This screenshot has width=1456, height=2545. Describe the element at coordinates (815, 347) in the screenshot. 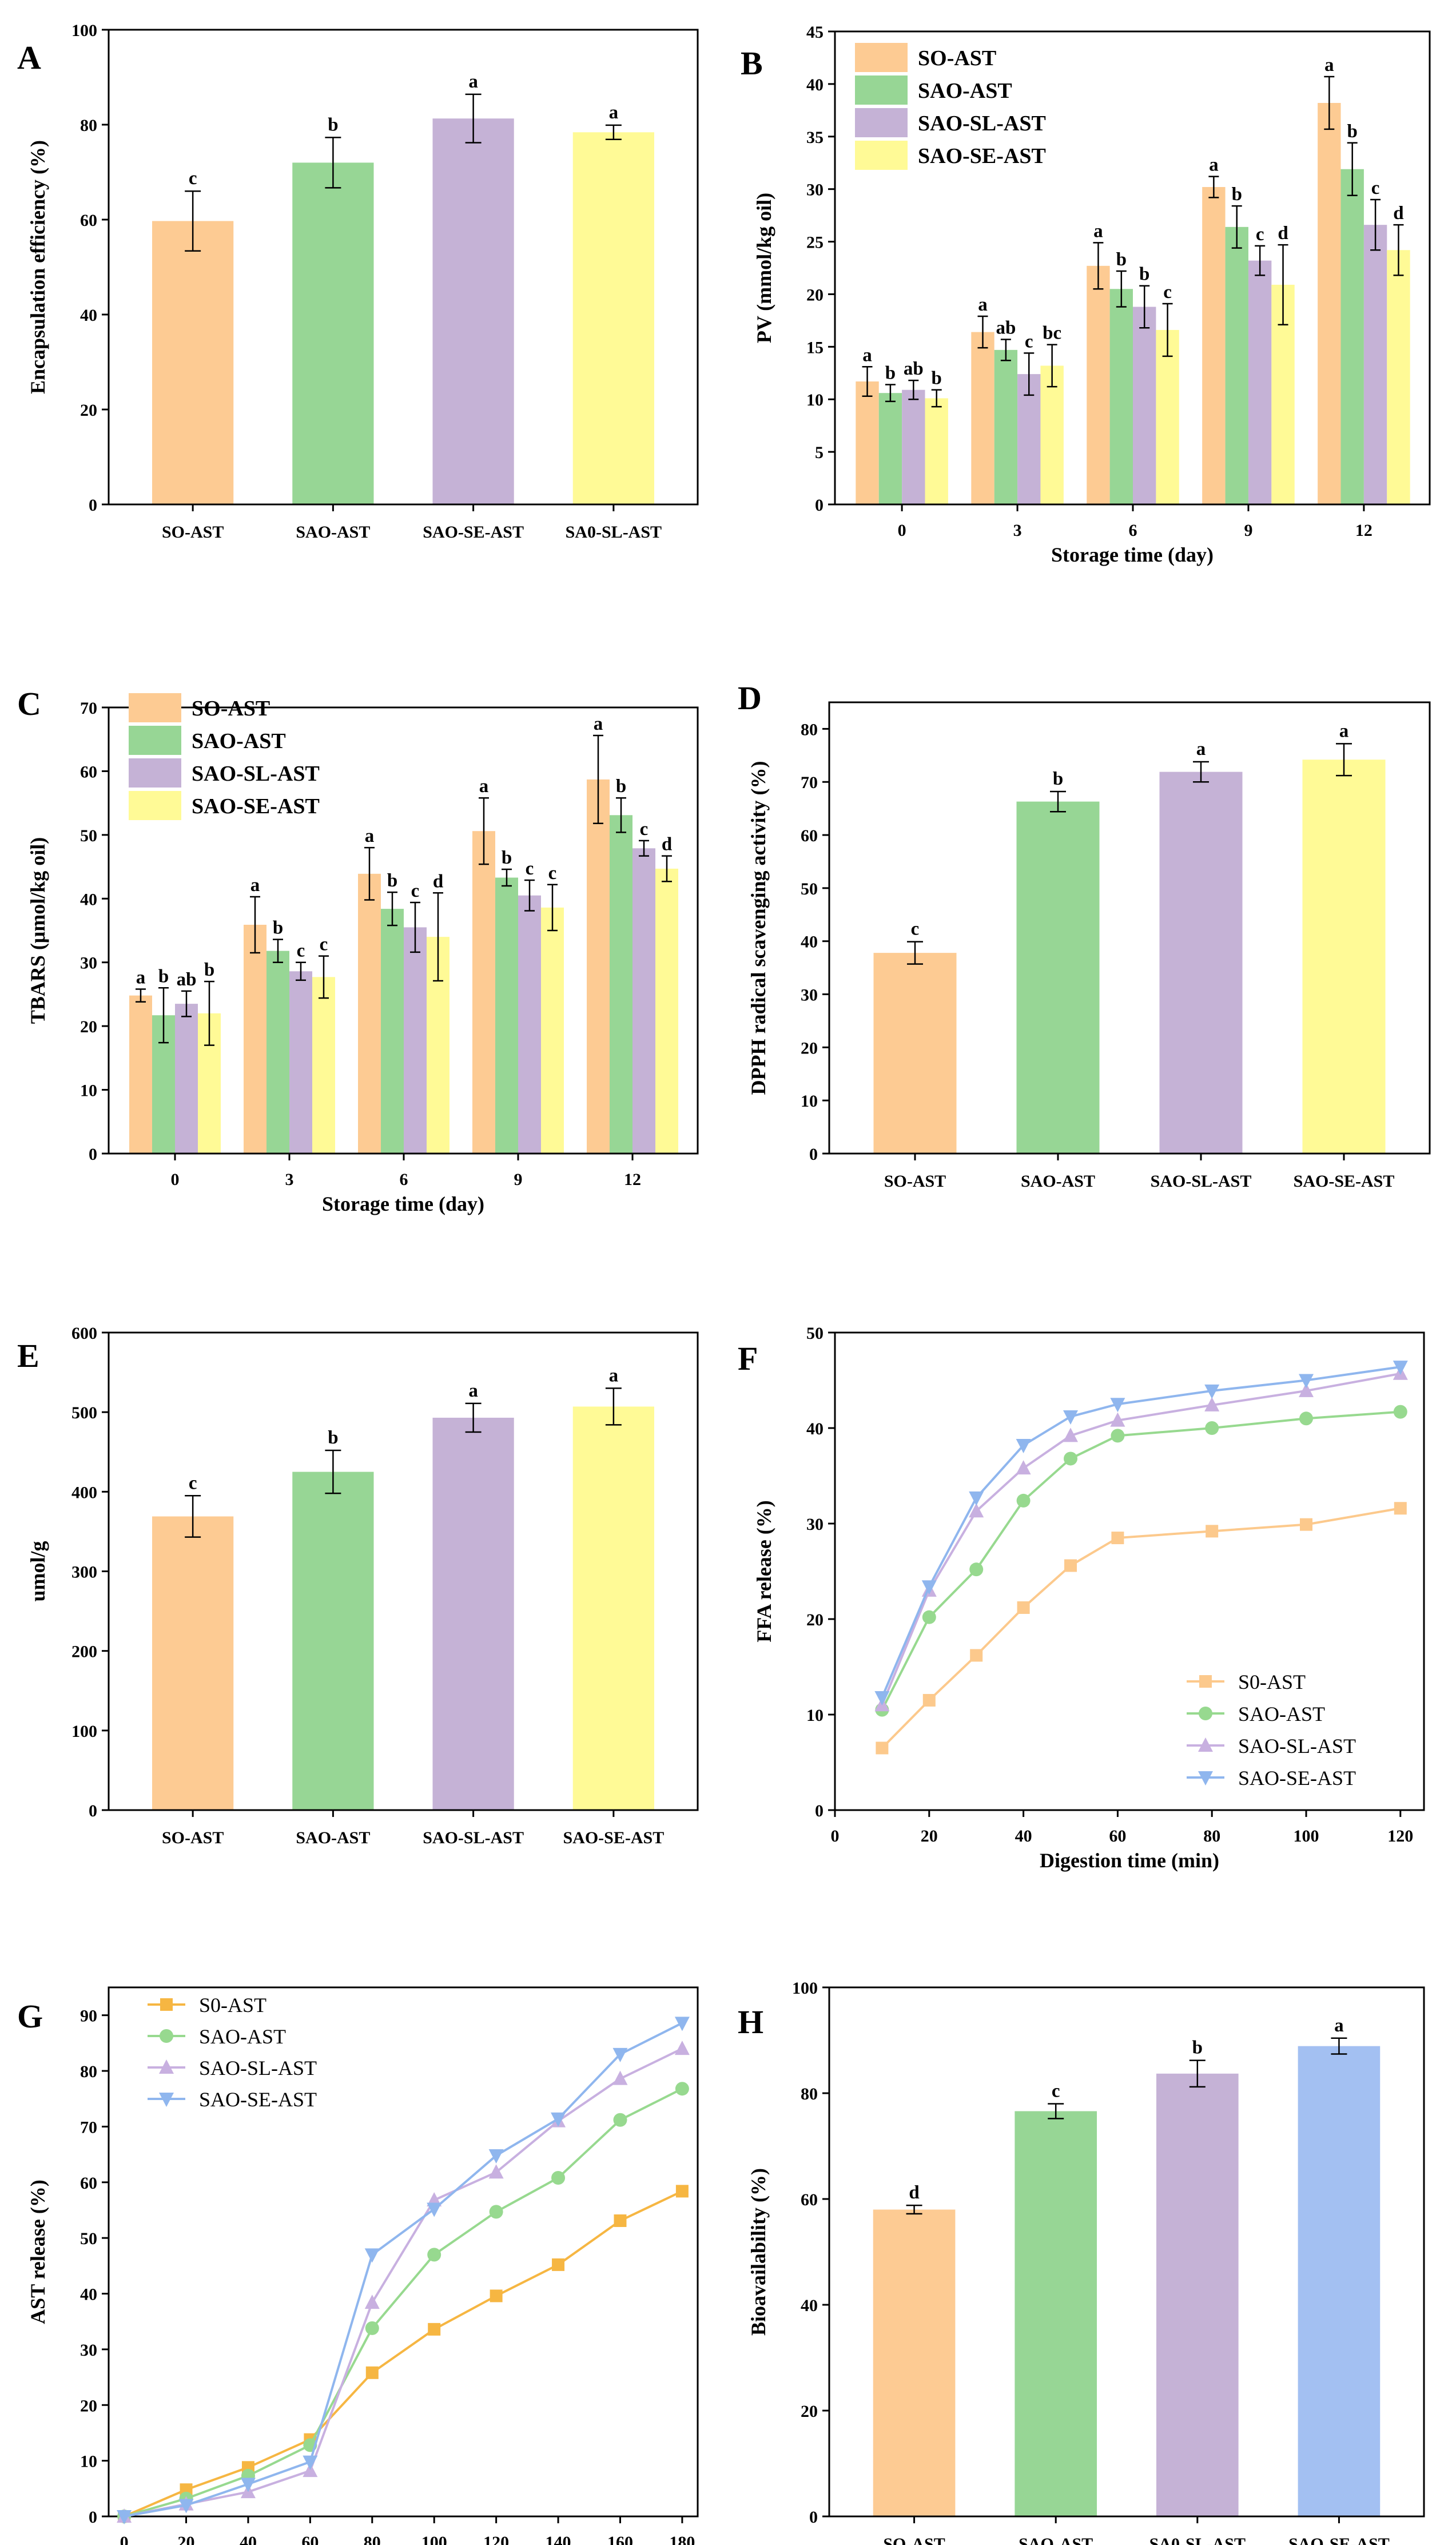

I see `y-tick-label: 15` at that location.